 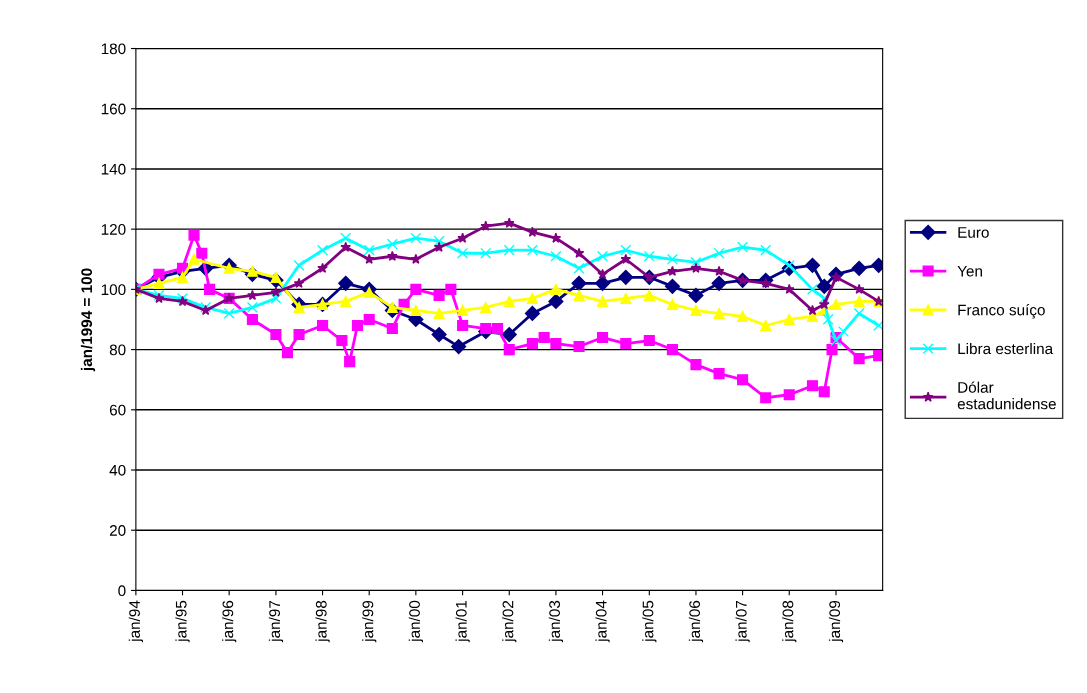 I want to click on x-tick-label: jan/02, so click(x=509, y=621).